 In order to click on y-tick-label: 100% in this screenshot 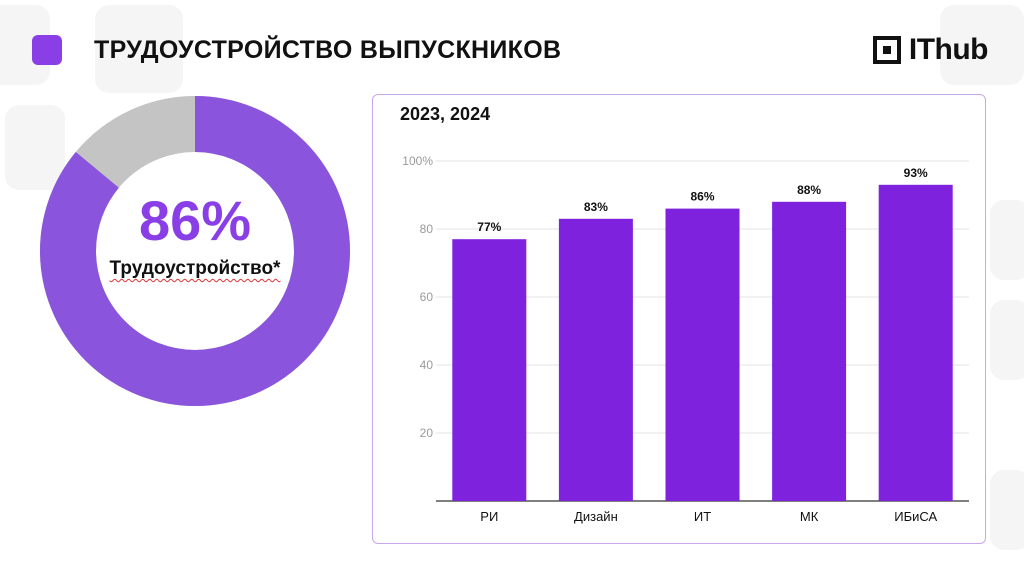, I will do `click(417, 161)`.